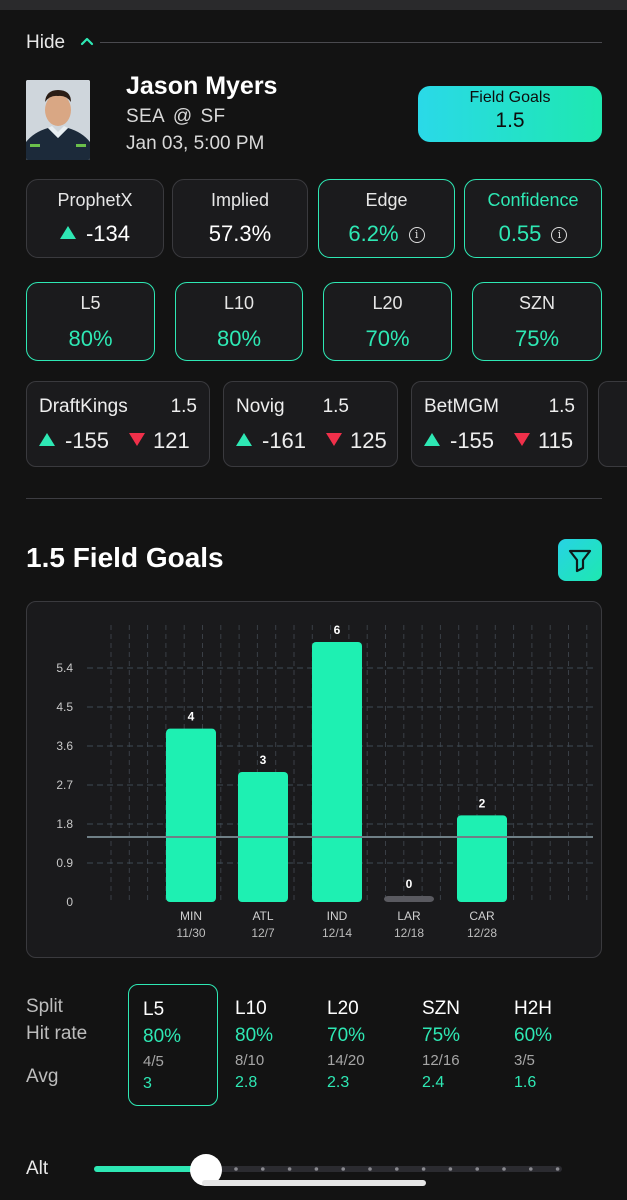 This screenshot has width=627, height=1200. What do you see at coordinates (83, 406) in the screenshot?
I see `book-name: DraftKings` at bounding box center [83, 406].